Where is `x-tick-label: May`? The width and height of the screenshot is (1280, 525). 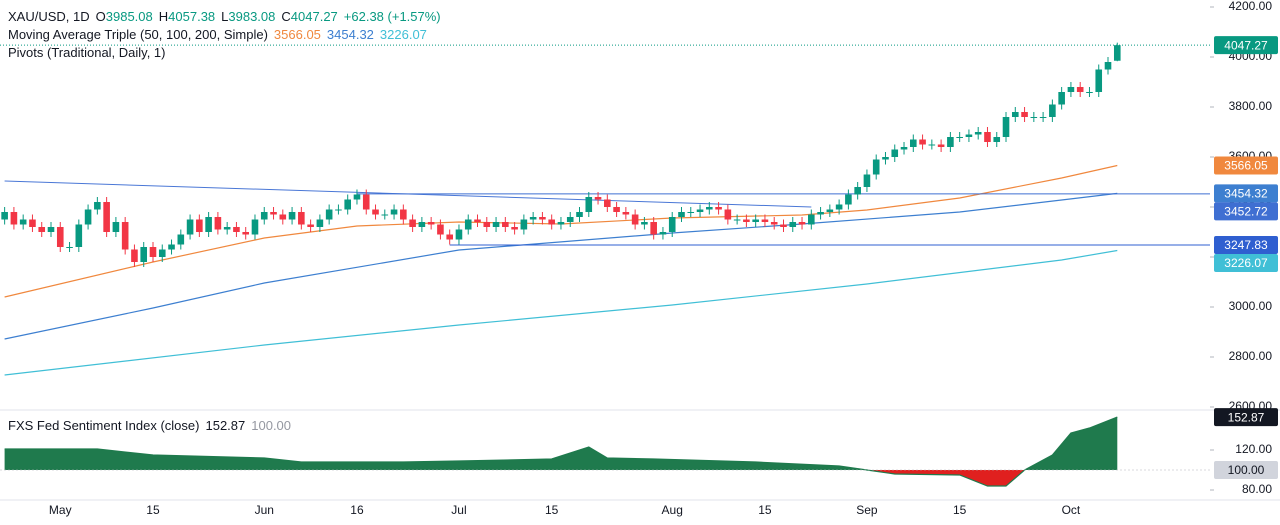 x-tick-label: May is located at coordinates (60, 510).